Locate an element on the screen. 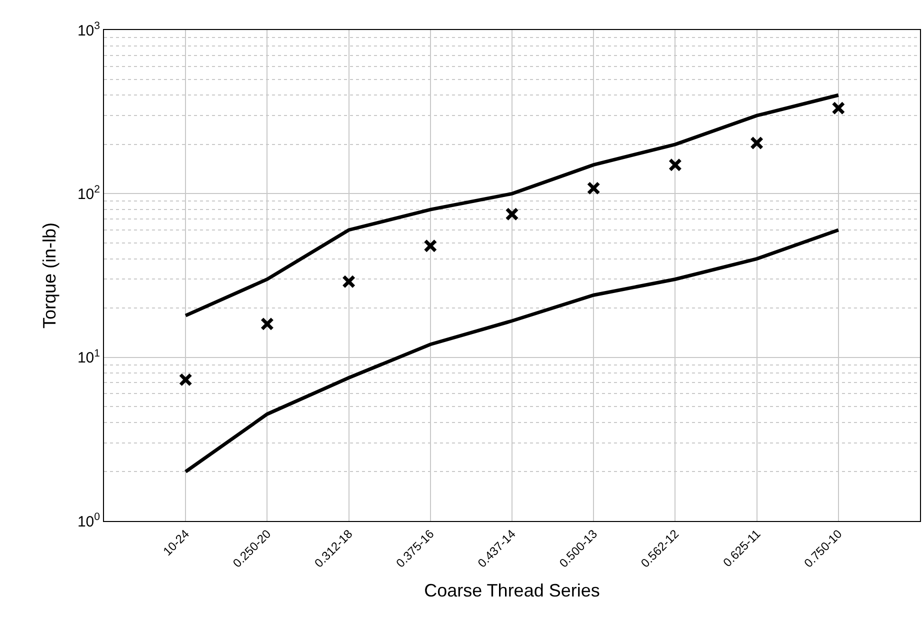  y-axis-title: Torque (in-lb) is located at coordinates (50, 275).